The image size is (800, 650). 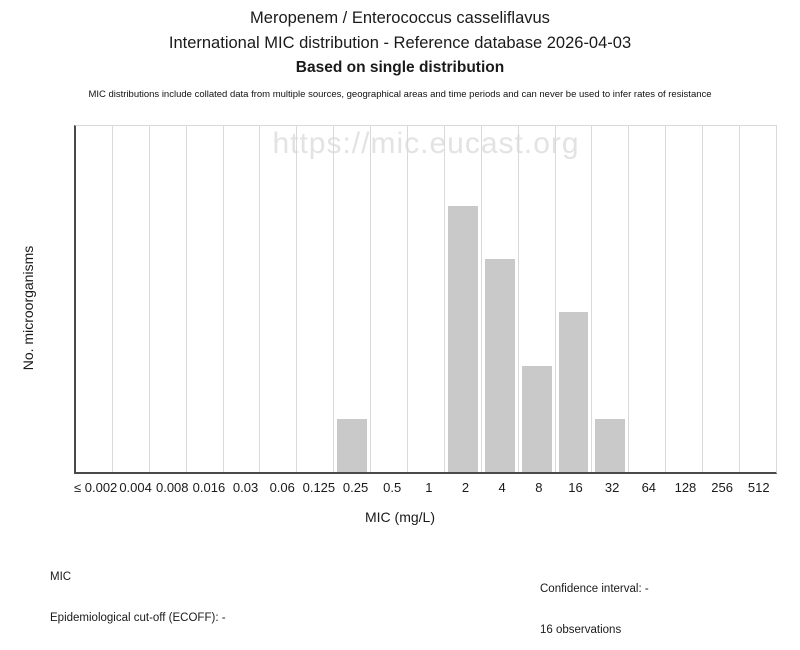 What do you see at coordinates (319, 487) in the screenshot?
I see `x-tick-label-0.125: 0.125` at bounding box center [319, 487].